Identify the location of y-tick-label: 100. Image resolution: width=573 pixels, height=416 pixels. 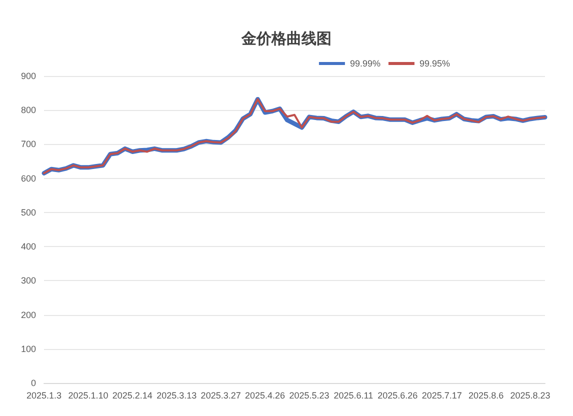
(28, 349).